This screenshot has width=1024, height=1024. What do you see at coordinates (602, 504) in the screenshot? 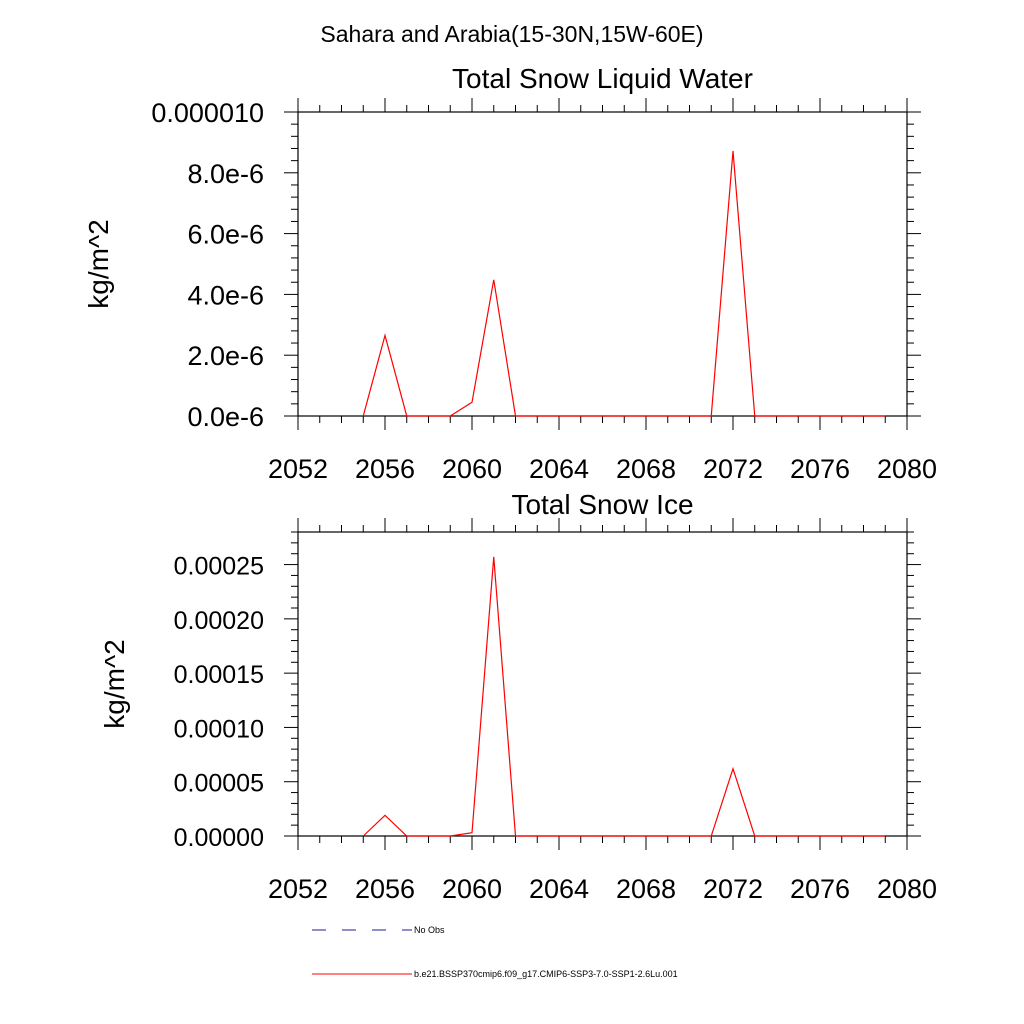
I see `chart-title: Total Snow Ice` at bounding box center [602, 504].